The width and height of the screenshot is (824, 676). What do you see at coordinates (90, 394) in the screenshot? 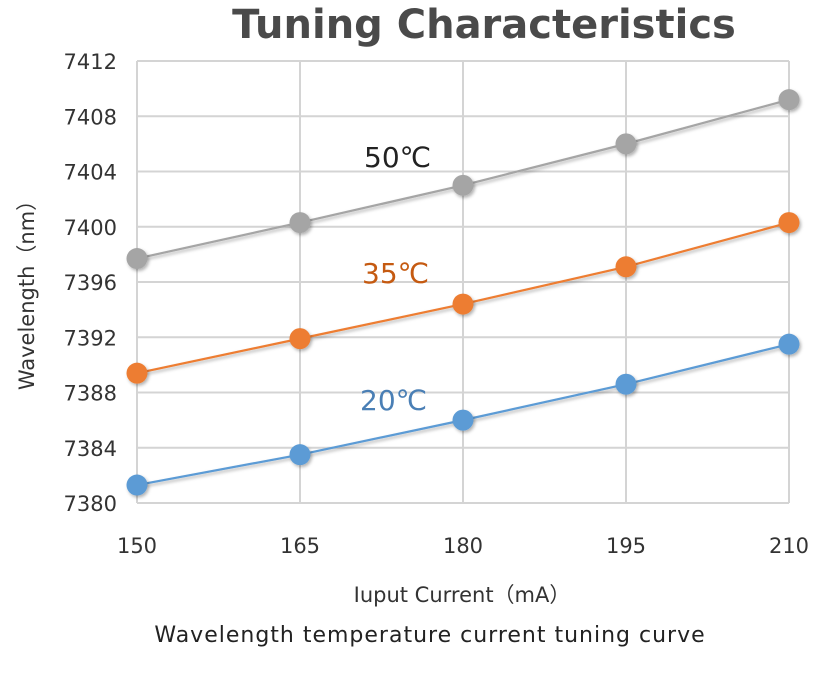
I see `y-tick-label: 7388` at bounding box center [90, 394].